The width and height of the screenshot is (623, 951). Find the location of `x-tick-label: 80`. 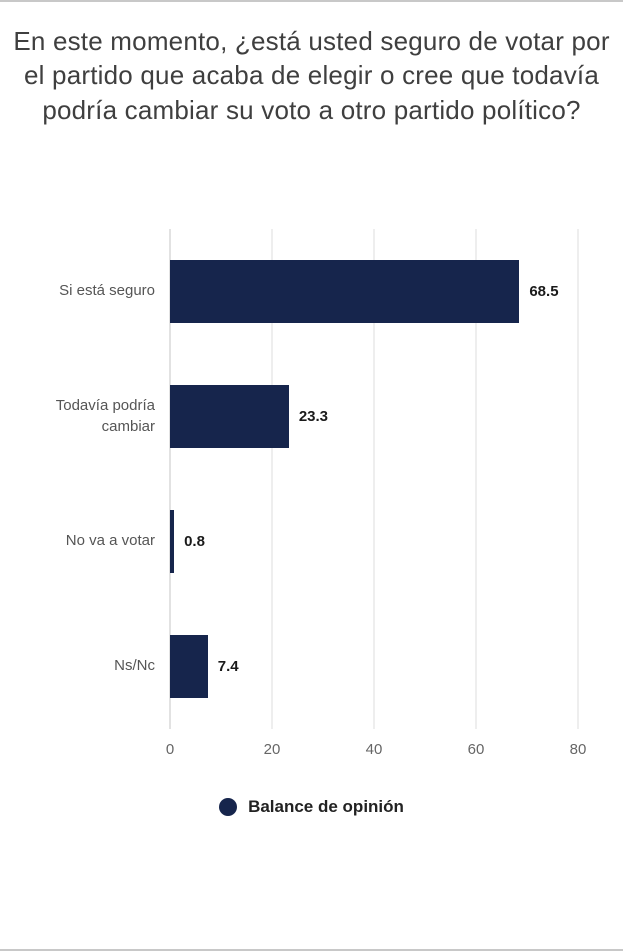

x-tick-label: 80 is located at coordinates (578, 749).